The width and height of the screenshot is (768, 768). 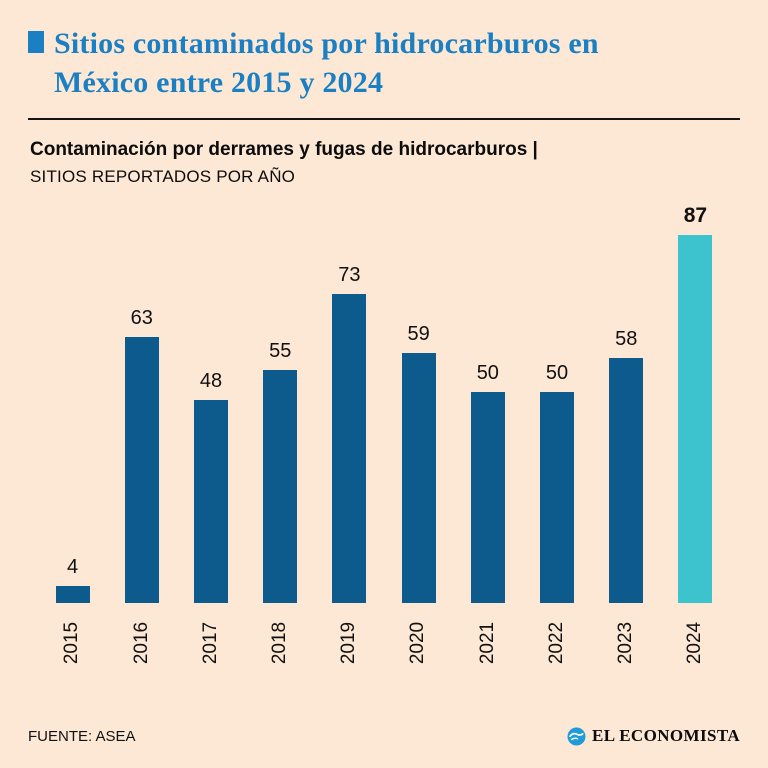 I want to click on x-tick-wrap: 2017, so click(x=210, y=643).